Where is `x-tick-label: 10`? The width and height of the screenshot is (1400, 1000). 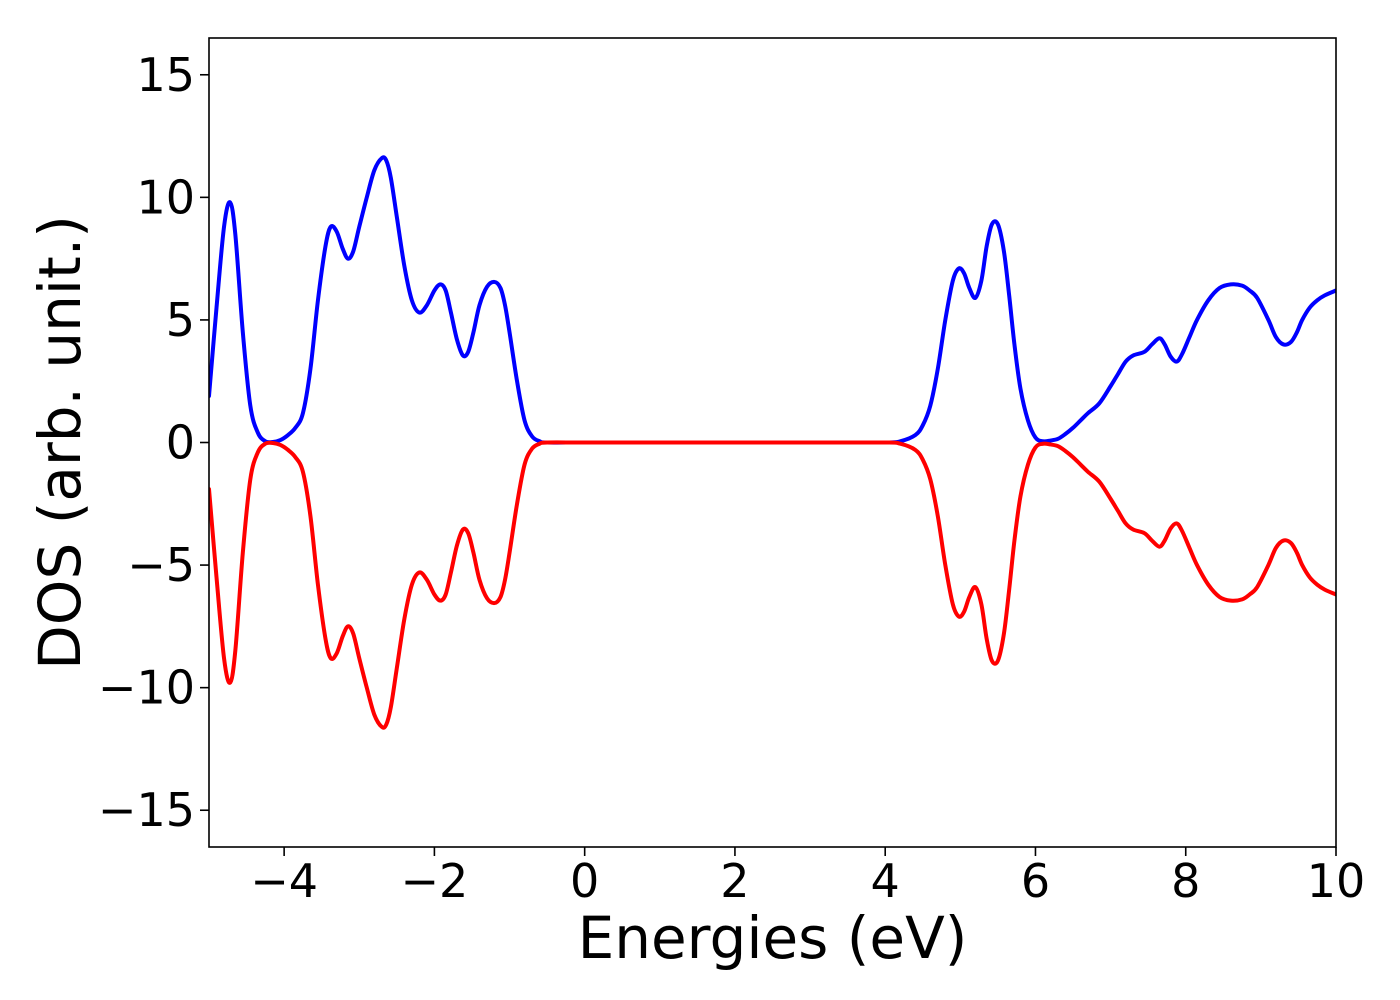
x-tick-label: 10 is located at coordinates (1336, 881).